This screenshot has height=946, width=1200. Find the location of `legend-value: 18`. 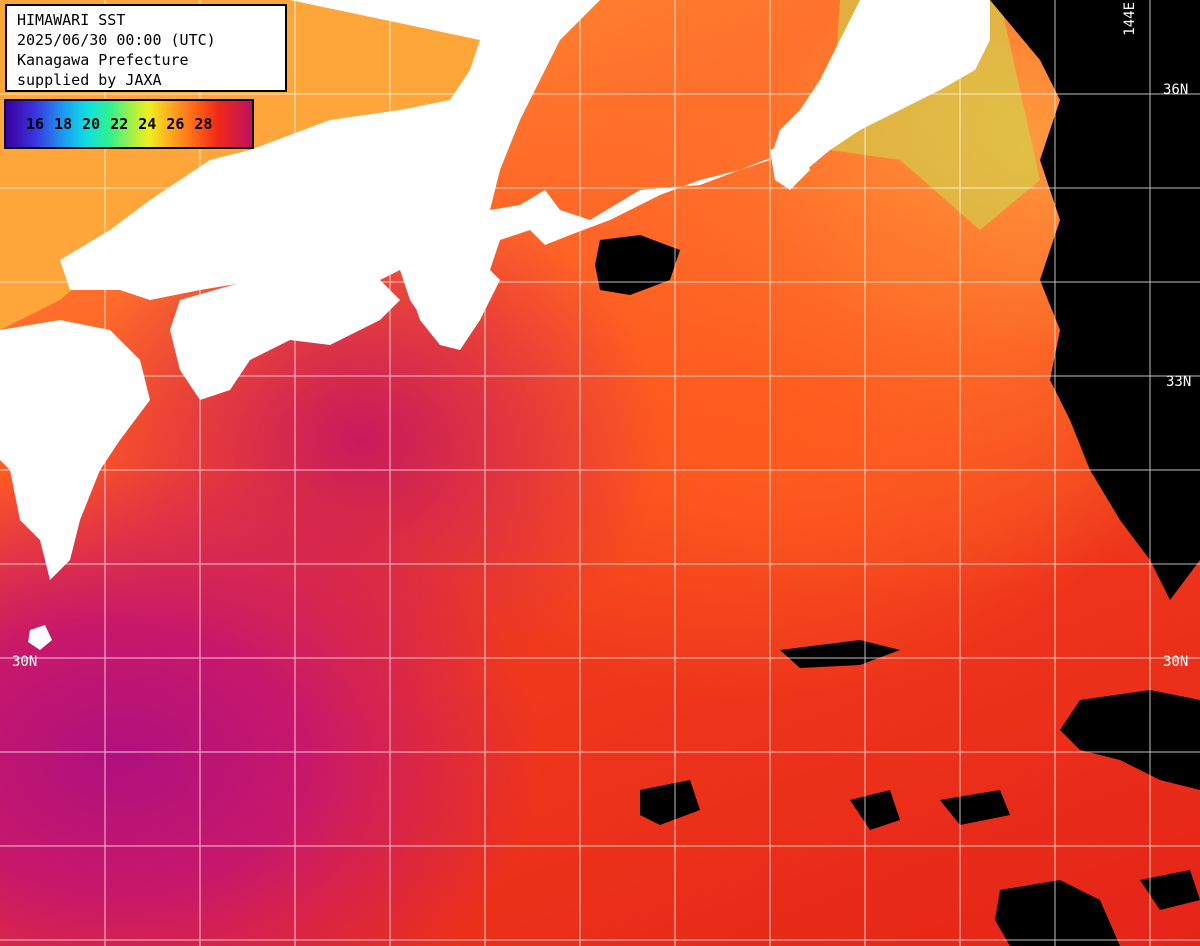

legend-value: 18 is located at coordinates (63, 124).